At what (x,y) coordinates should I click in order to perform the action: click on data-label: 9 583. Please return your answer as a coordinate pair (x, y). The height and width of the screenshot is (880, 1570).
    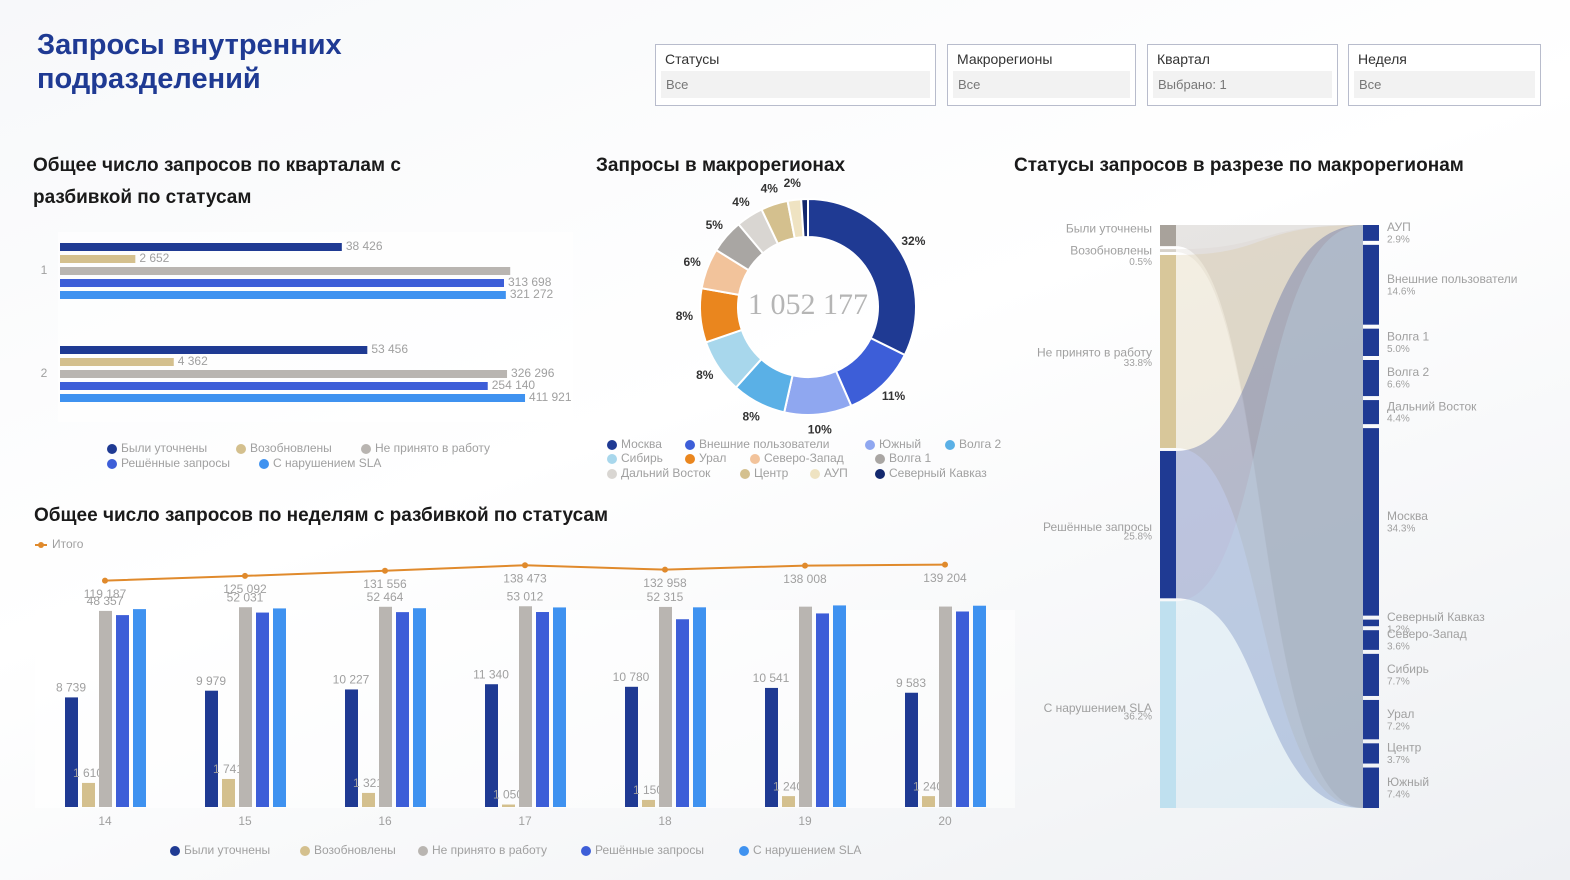
    Looking at the image, I should click on (911, 683).